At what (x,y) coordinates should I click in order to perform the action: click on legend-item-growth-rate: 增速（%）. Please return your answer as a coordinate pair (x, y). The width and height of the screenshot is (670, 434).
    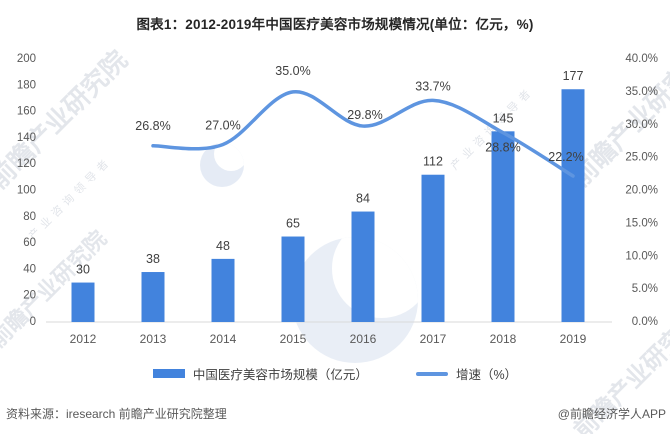
    Looking at the image, I should click on (466, 373).